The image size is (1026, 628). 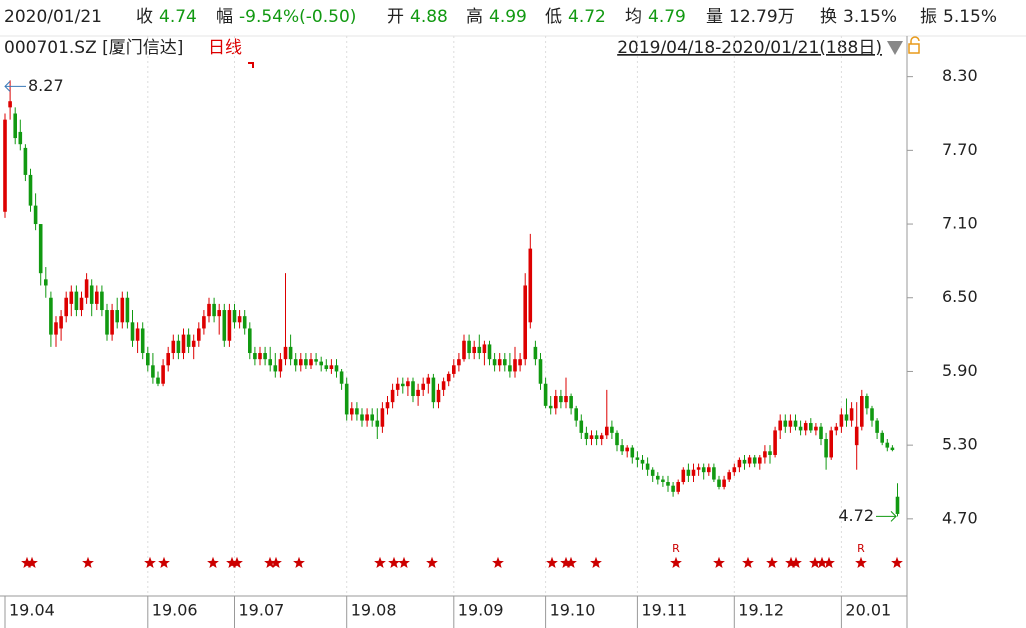 What do you see at coordinates (749, 48) in the screenshot?
I see `date-range: 2019/04/18-2020/01/21(188日)` at bounding box center [749, 48].